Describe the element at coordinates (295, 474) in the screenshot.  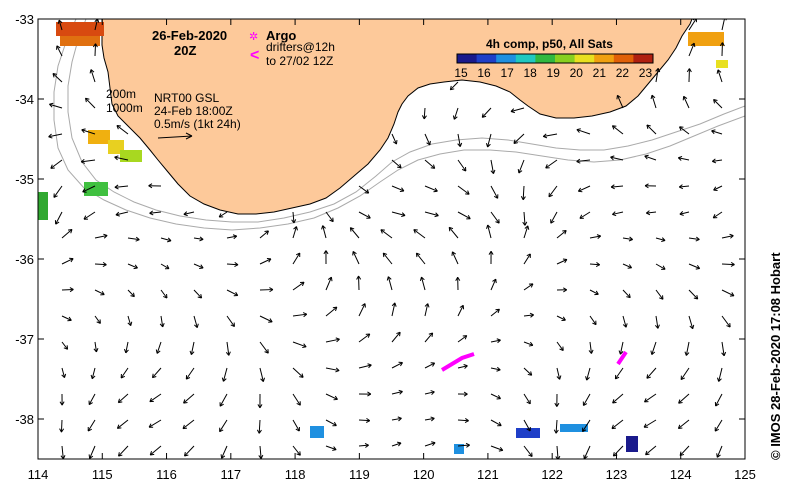
I see `x-tick-label: 118` at that location.